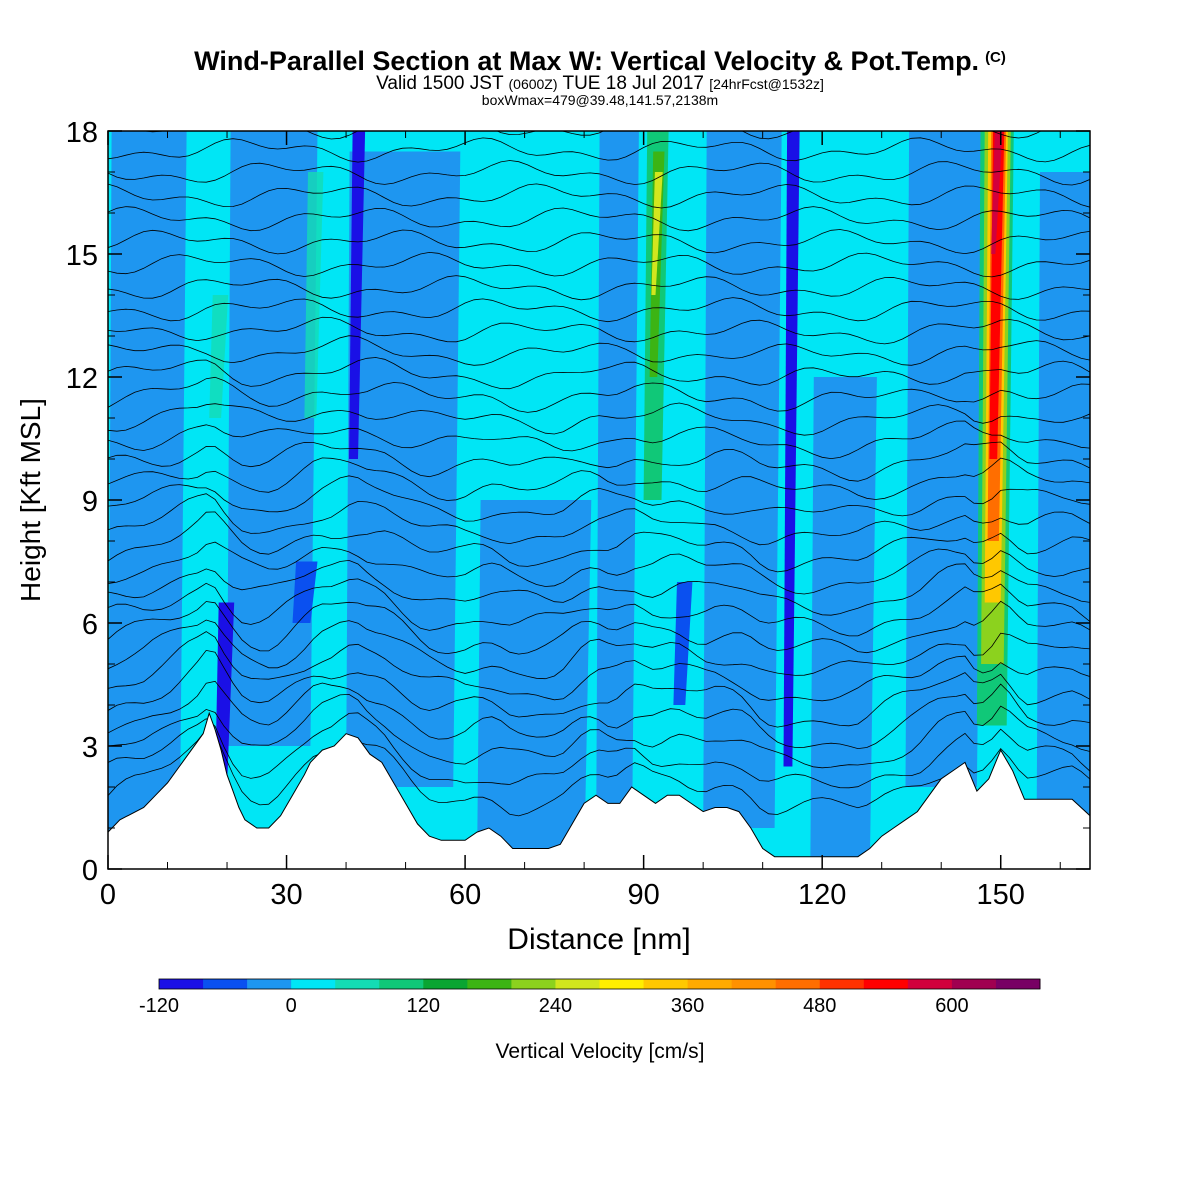 This screenshot has width=1200, height=1200. What do you see at coordinates (600, 100) in the screenshot?
I see `box-wmax-text: boxWmax=479@39.48,141.57,2138m` at bounding box center [600, 100].